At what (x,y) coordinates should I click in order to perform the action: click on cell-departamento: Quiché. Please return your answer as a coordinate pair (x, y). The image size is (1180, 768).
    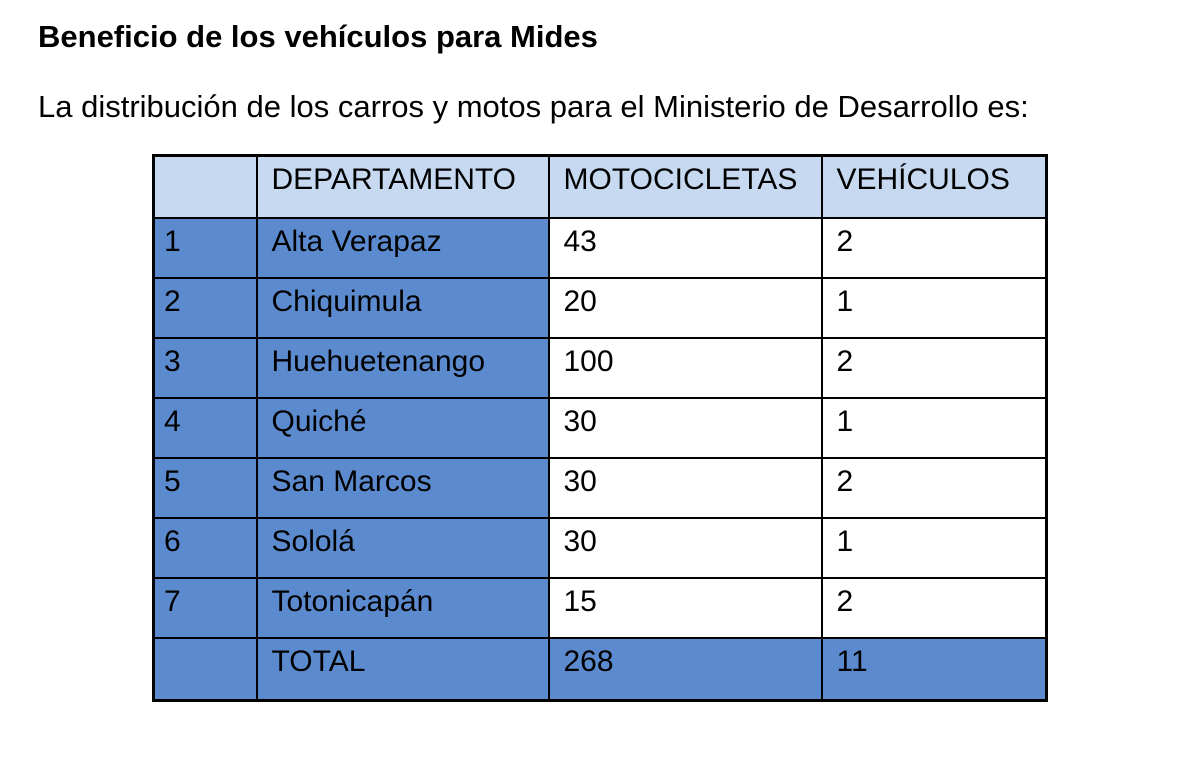
    Looking at the image, I should click on (402, 427).